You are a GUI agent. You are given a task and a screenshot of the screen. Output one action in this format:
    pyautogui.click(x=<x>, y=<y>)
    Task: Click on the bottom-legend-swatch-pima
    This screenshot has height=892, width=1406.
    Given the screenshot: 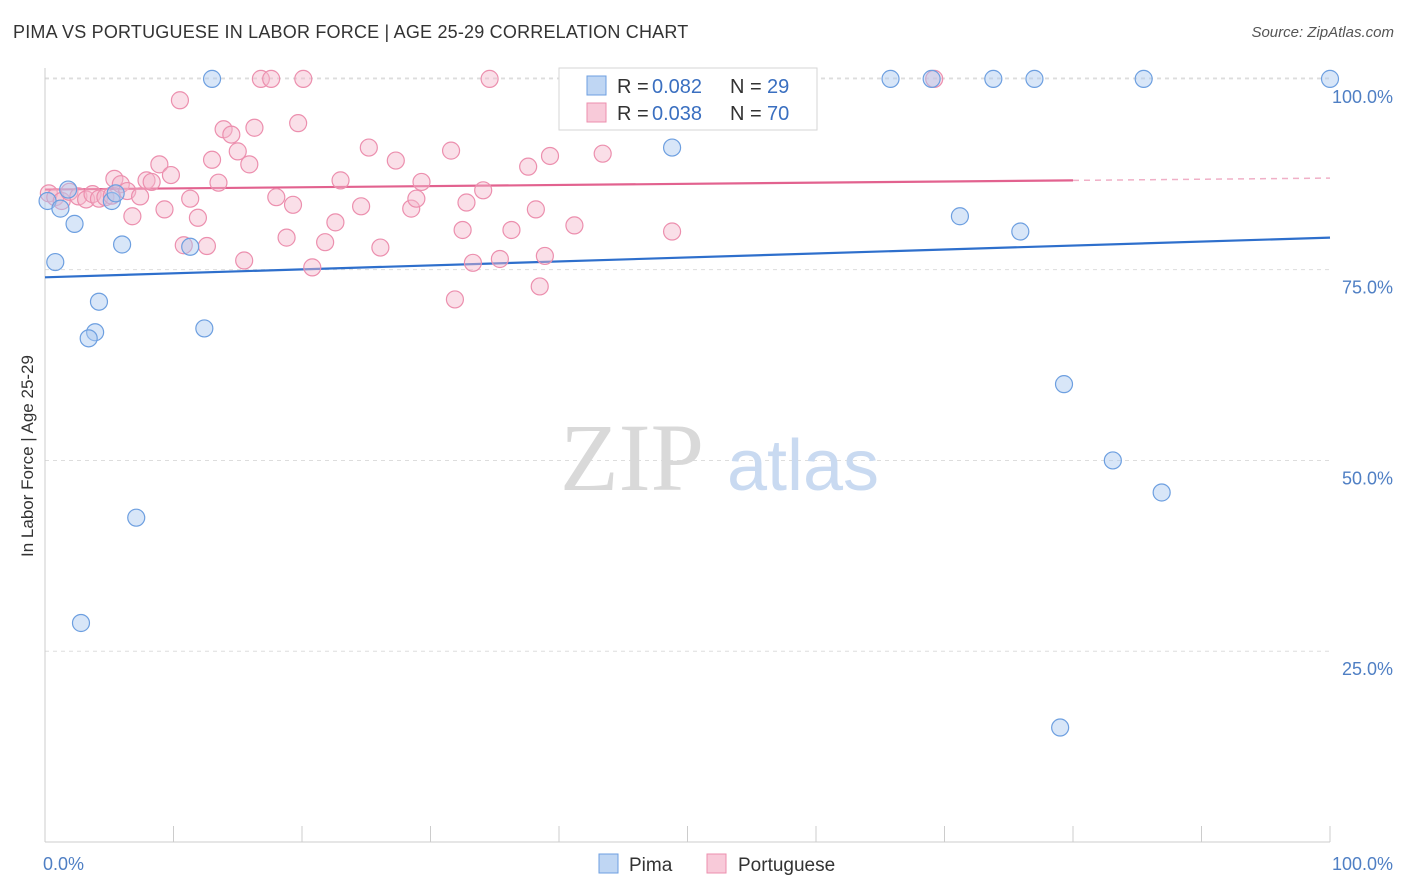 What is the action you would take?
    pyautogui.click(x=608, y=863)
    